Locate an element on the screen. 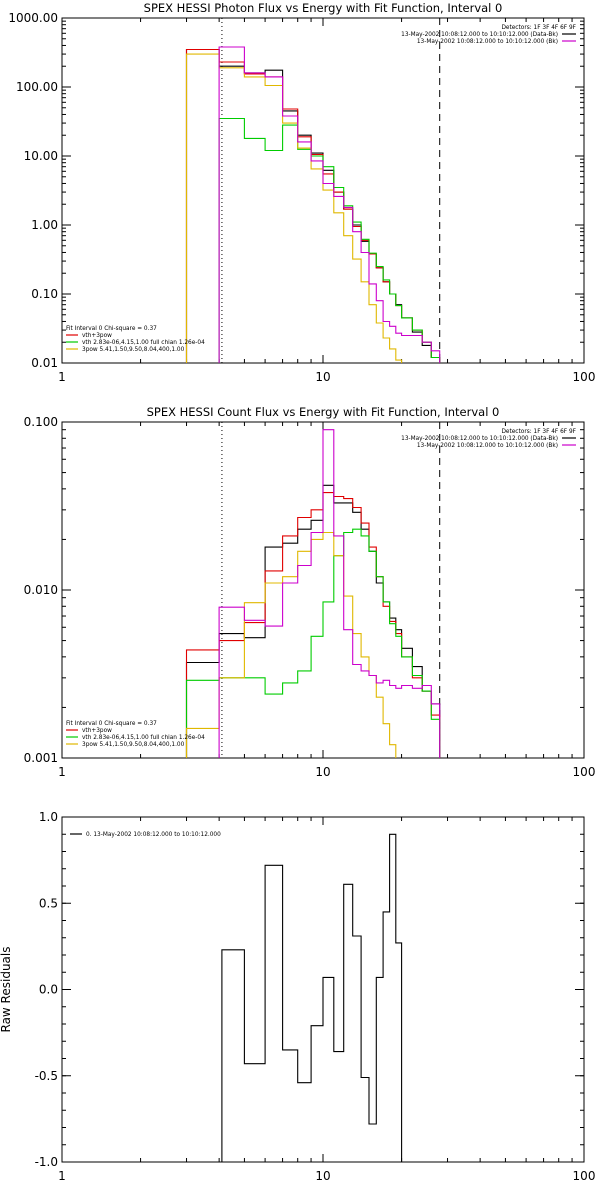 The height and width of the screenshot is (1200, 600). y-tick-label: 0.010 is located at coordinates (41, 590).